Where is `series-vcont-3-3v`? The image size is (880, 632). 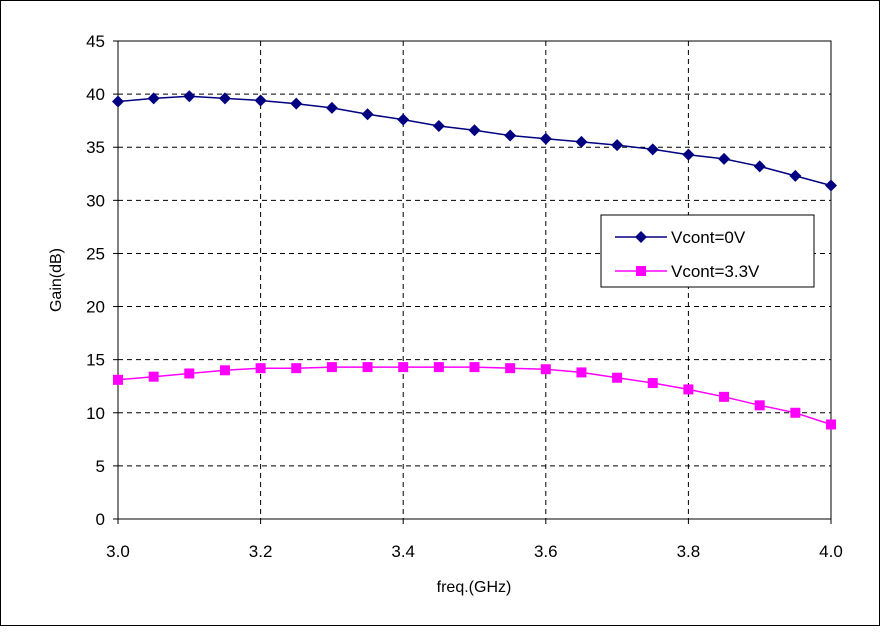
series-vcont-3-3v is located at coordinates (474, 396).